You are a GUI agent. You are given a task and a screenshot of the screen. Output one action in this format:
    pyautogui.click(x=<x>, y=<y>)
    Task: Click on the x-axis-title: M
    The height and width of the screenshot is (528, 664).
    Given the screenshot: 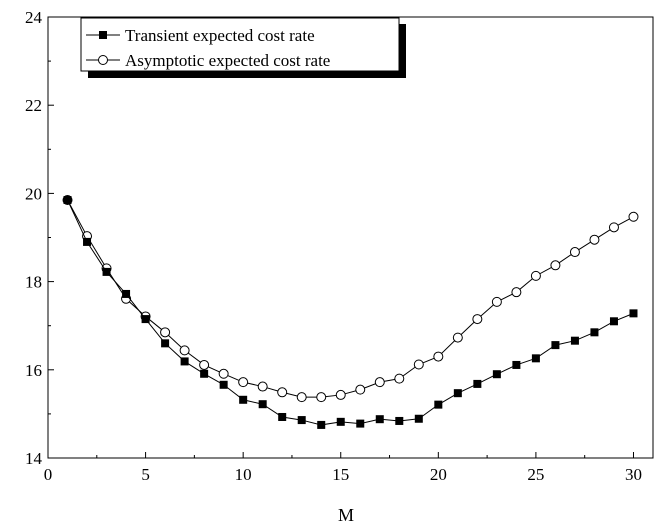 What is the action you would take?
    pyautogui.click(x=346, y=515)
    